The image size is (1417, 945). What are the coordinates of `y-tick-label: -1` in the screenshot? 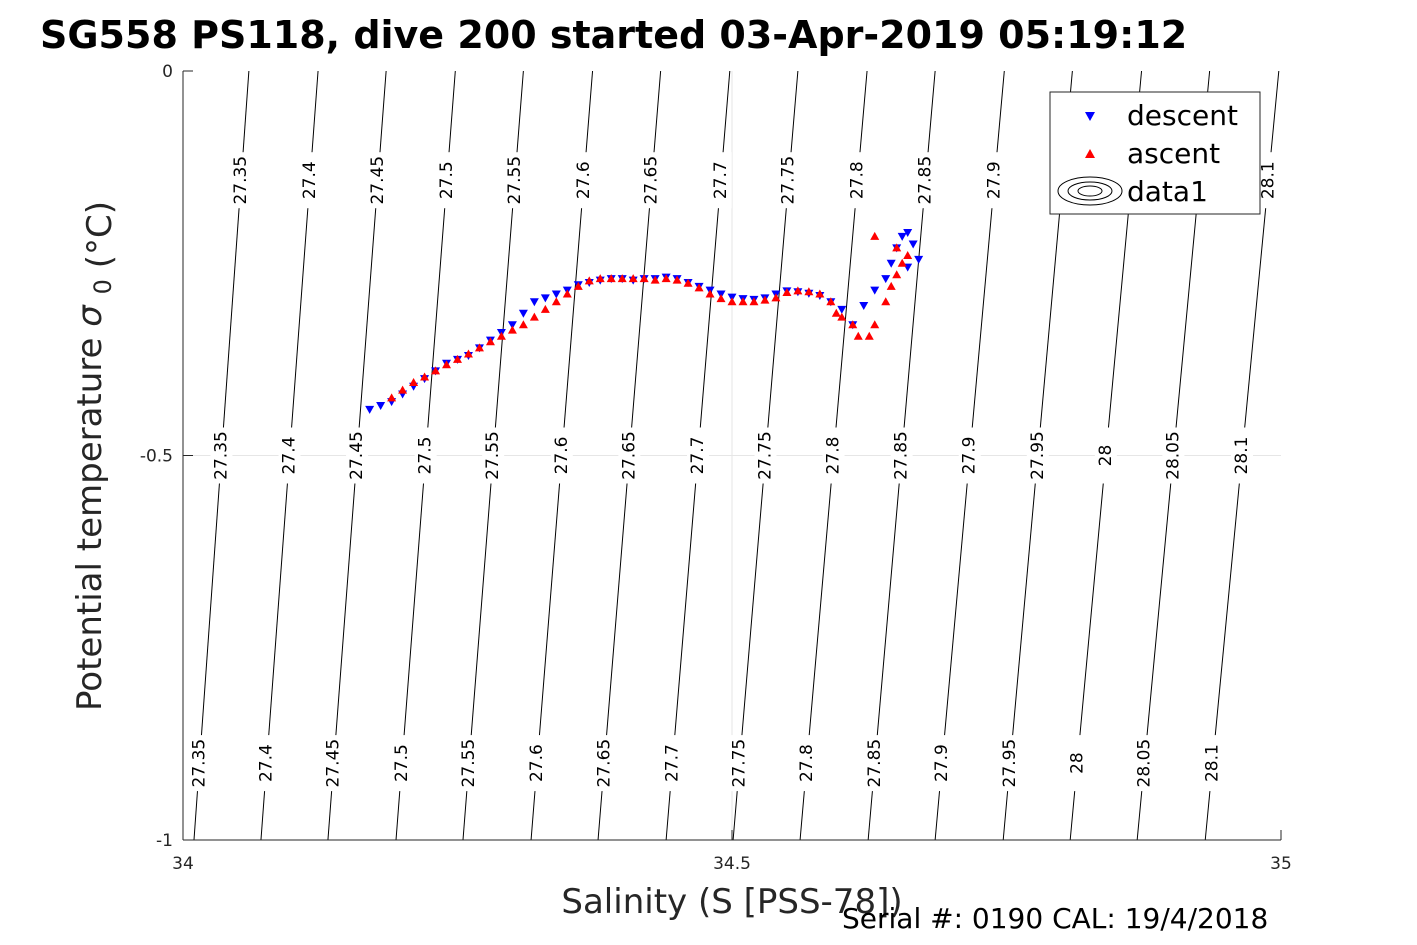 It's located at (164, 841).